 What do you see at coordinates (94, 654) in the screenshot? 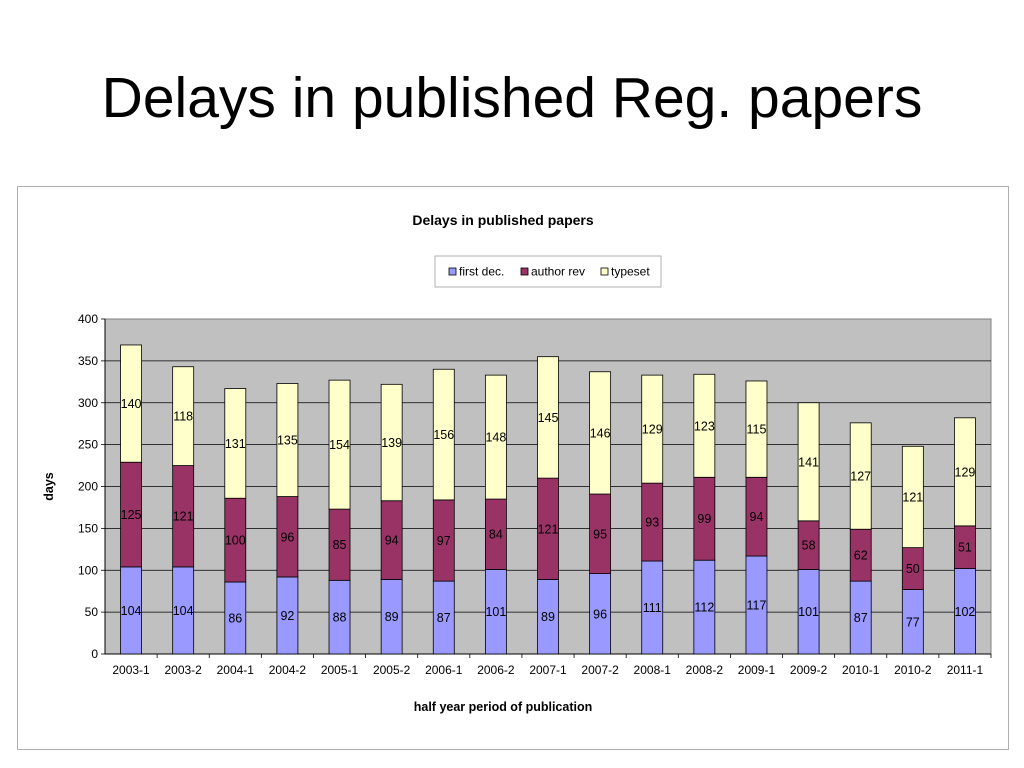
I see `y-tick-label: 0` at bounding box center [94, 654].